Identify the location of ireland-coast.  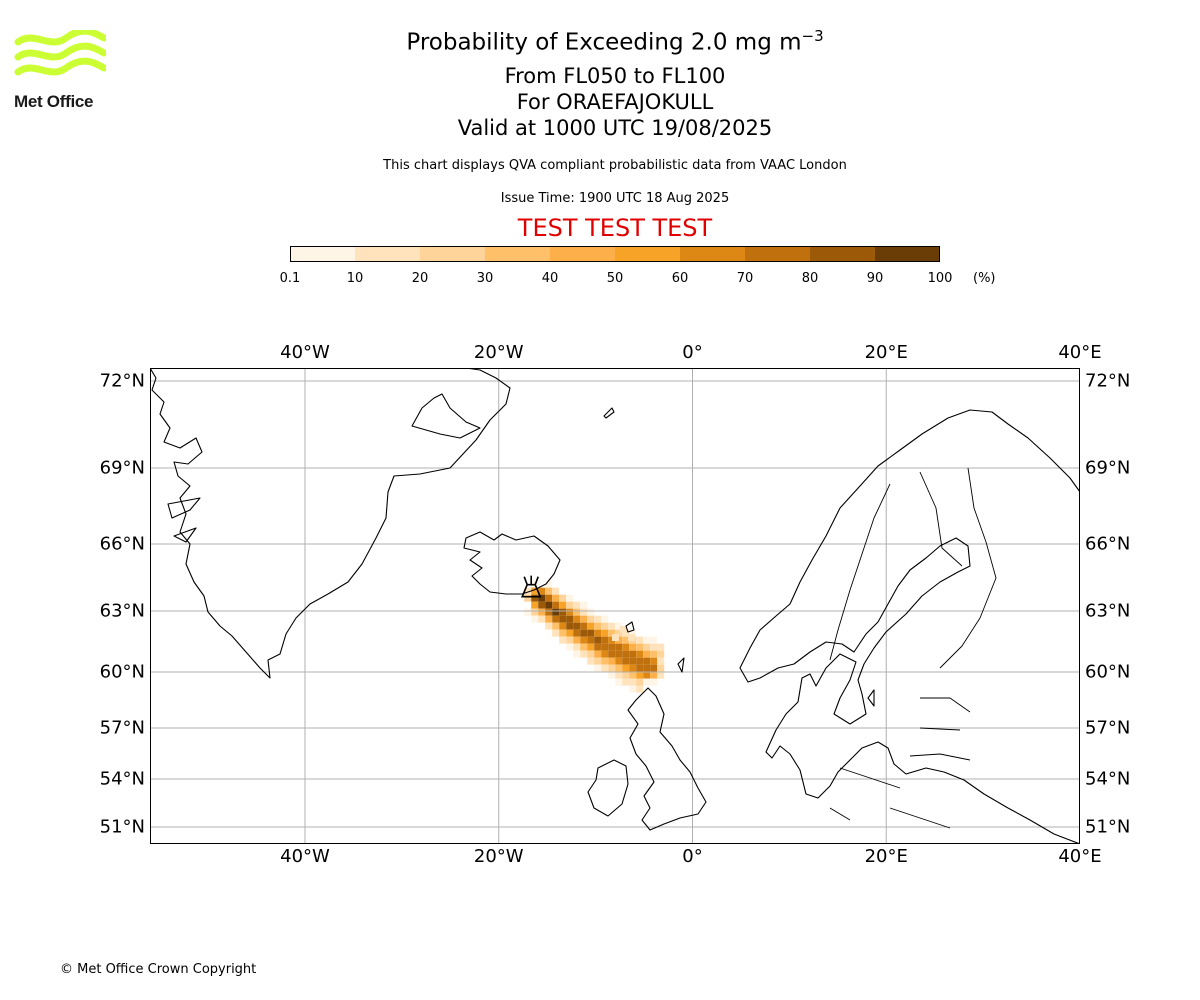
(608, 788).